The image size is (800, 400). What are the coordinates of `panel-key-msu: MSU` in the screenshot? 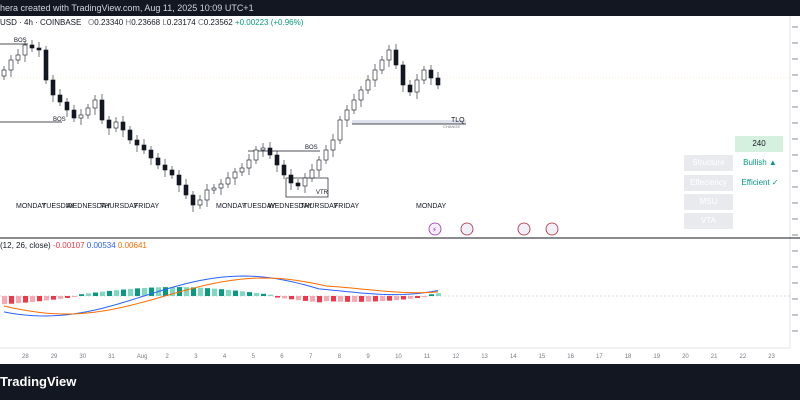 It's located at (708, 202).